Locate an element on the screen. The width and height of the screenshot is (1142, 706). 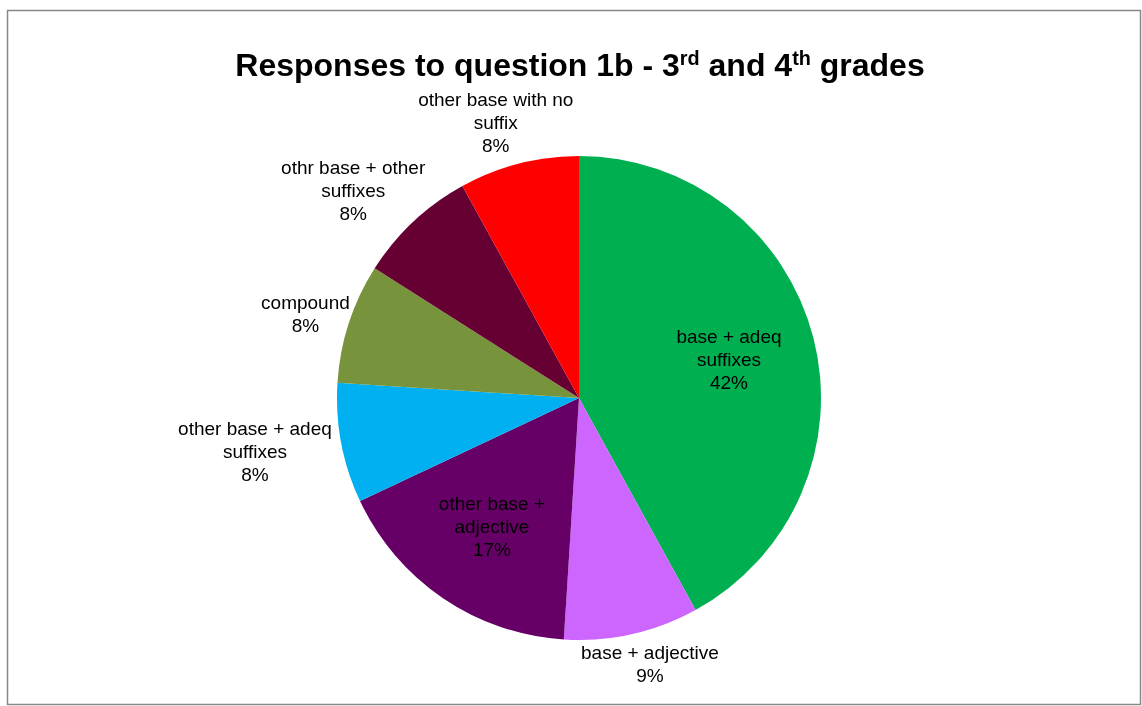
slice-label: other base + adjective is located at coordinates (492, 514).